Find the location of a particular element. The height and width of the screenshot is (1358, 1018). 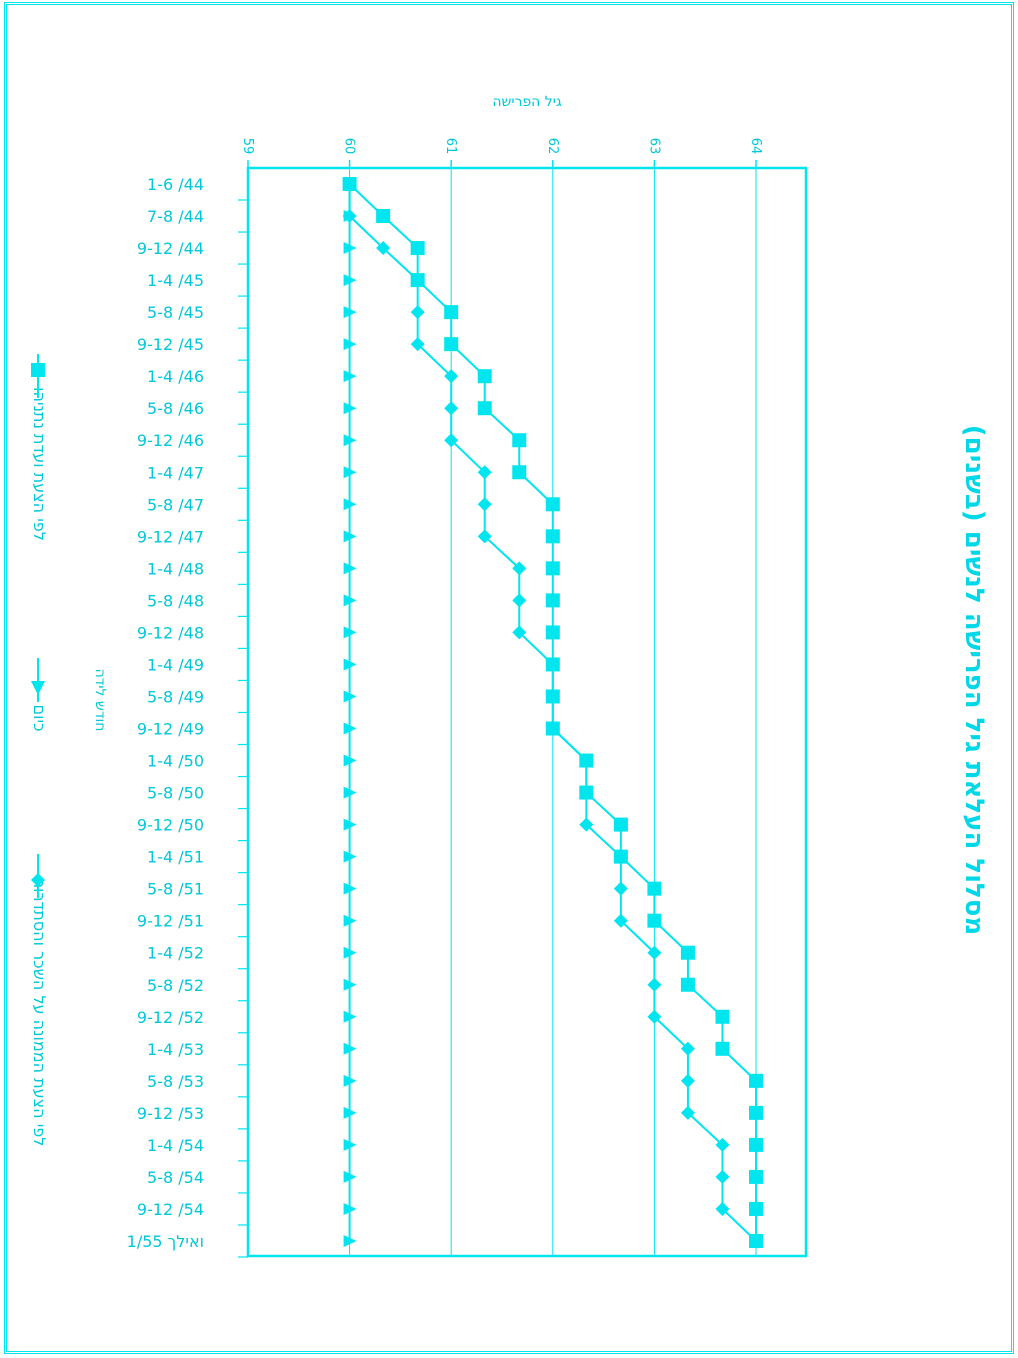

category-tick-label: 1-4 /47 is located at coordinates (175, 472).